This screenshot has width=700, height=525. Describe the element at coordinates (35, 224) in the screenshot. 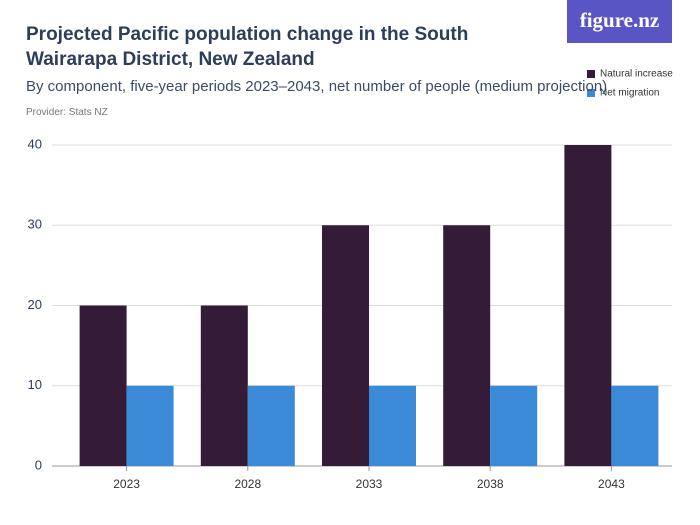

I see `y-tick-label: 30` at that location.